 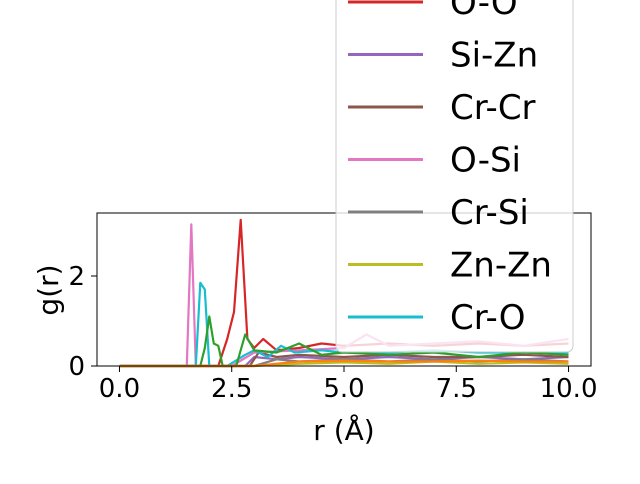 I want to click on x-axis: 0.0 2.5 5.0 7.5 10.0, so click(x=348, y=385).